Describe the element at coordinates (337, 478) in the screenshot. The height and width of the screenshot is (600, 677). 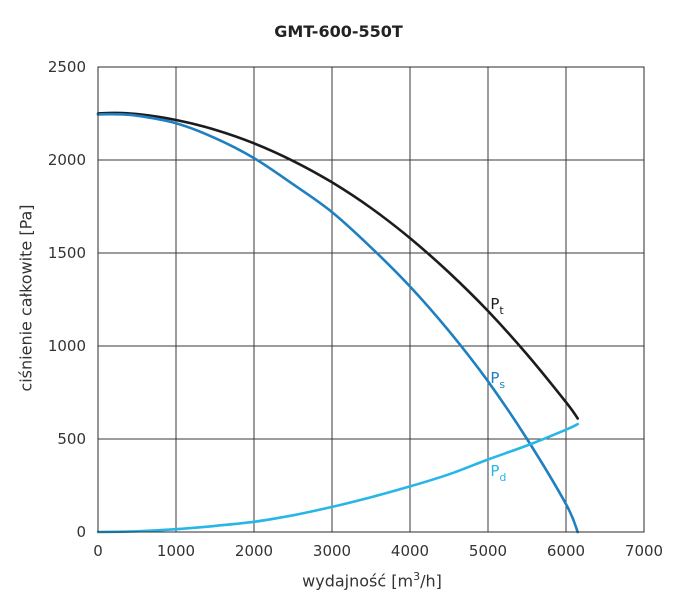
I see `series-line-pd` at that location.